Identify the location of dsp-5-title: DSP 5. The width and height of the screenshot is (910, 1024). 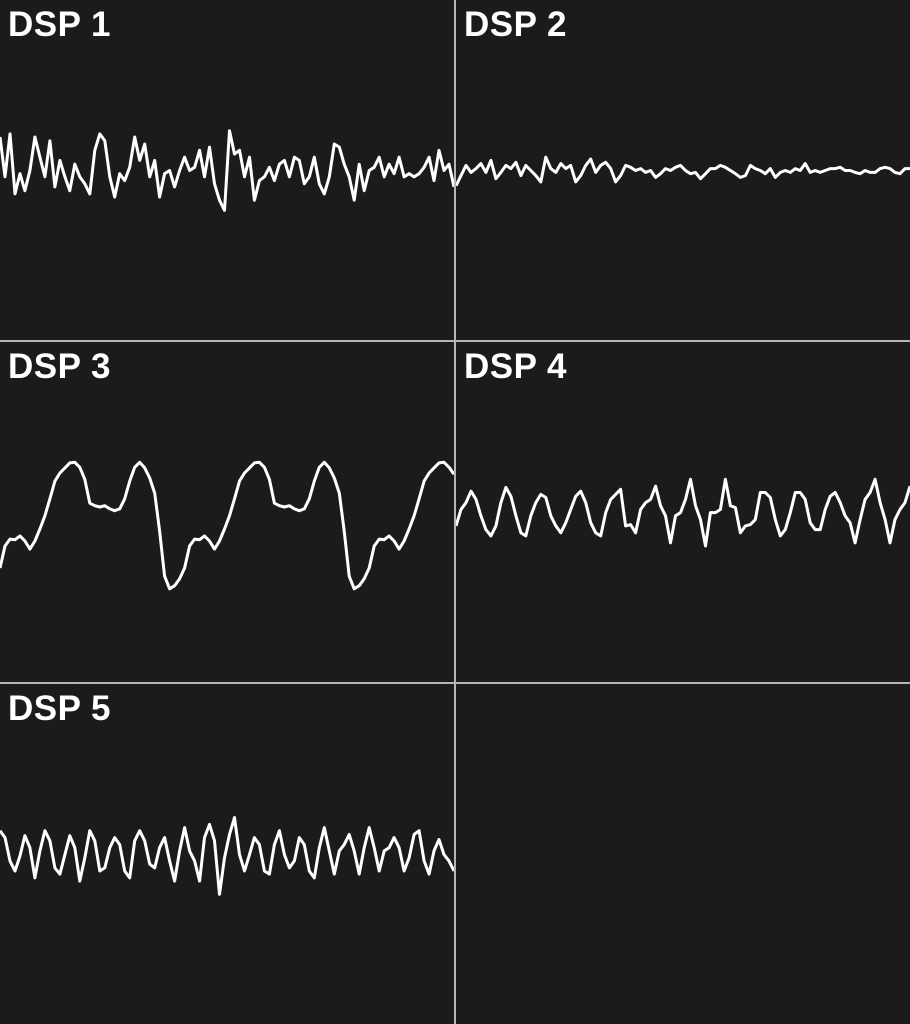
(60, 708).